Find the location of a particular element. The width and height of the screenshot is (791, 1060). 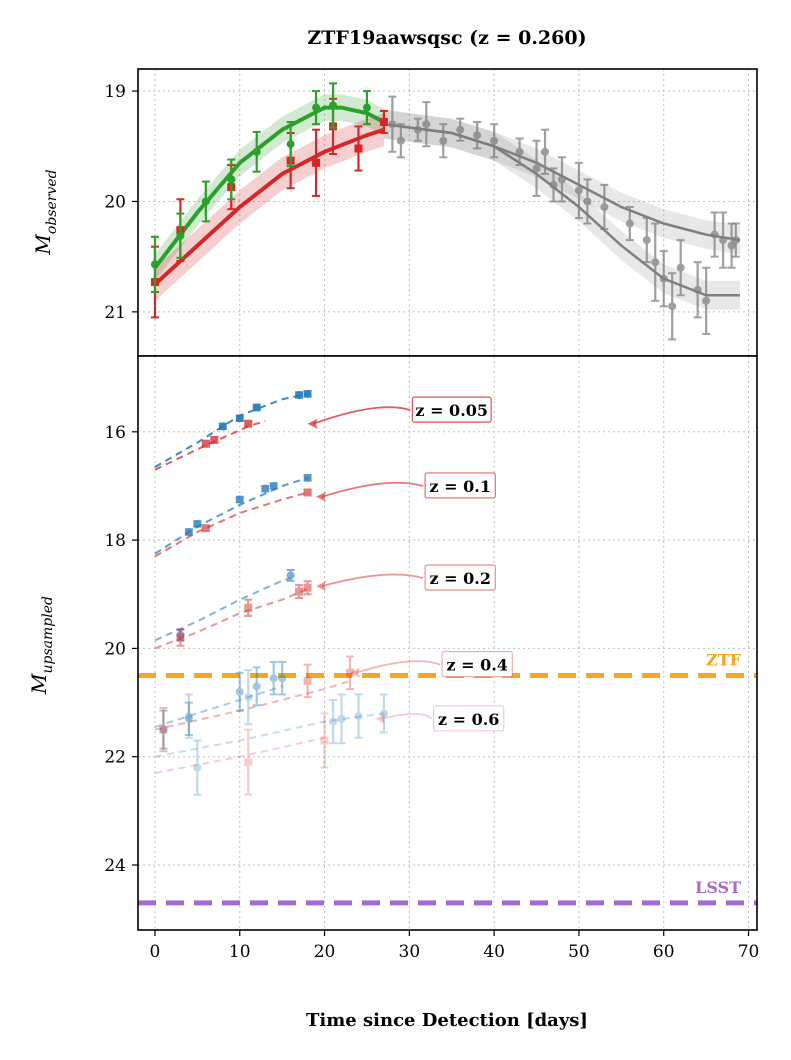

top-y-label-main: M is located at coordinates (43, 245).